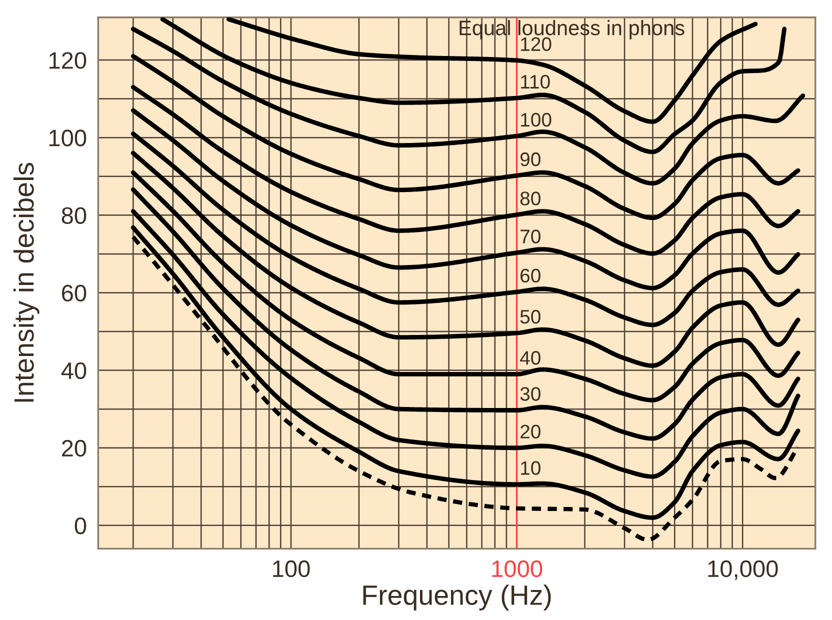 Image resolution: width=832 pixels, height=620 pixels. I want to click on y-tick-label: 40, so click(73, 371).